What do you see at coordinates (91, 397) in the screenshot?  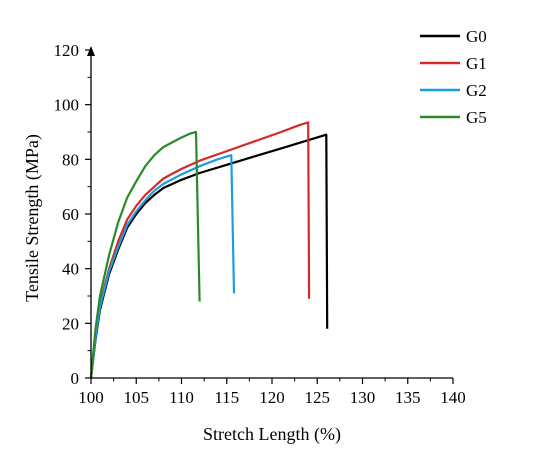 I see `x-tick-label: 100` at bounding box center [91, 397].